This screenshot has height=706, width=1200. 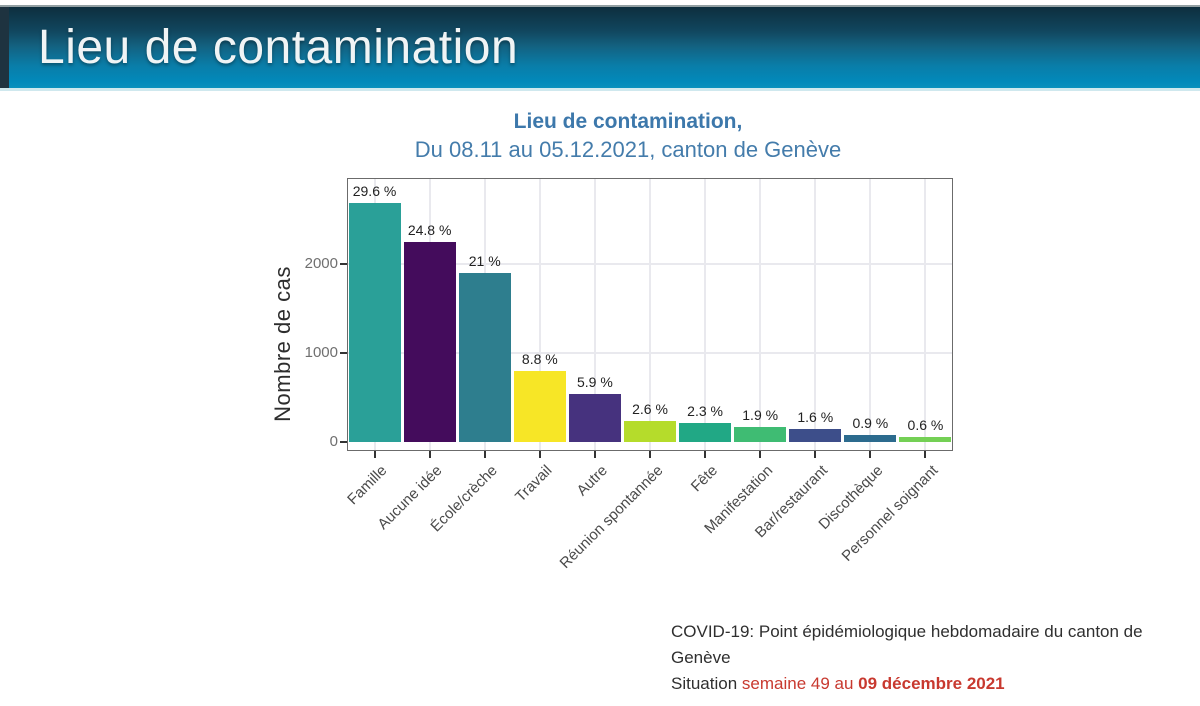 What do you see at coordinates (628, 121) in the screenshot?
I see `chart-title: Lieu de contamination,` at bounding box center [628, 121].